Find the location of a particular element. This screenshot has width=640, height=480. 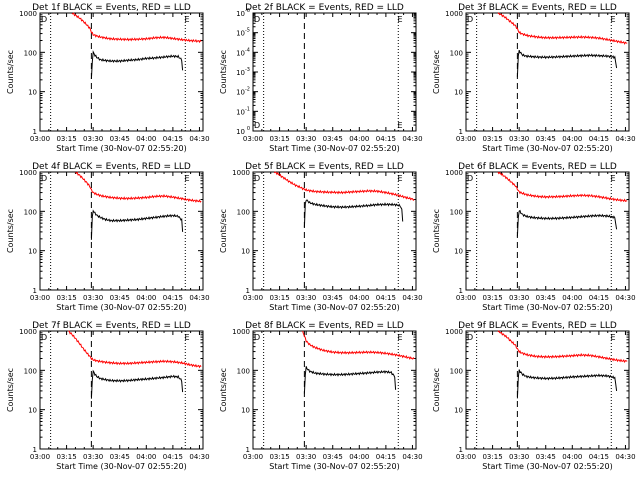

panel-title: Det 3f BLACK = Events, RED = LLD is located at coordinates (537, 8).